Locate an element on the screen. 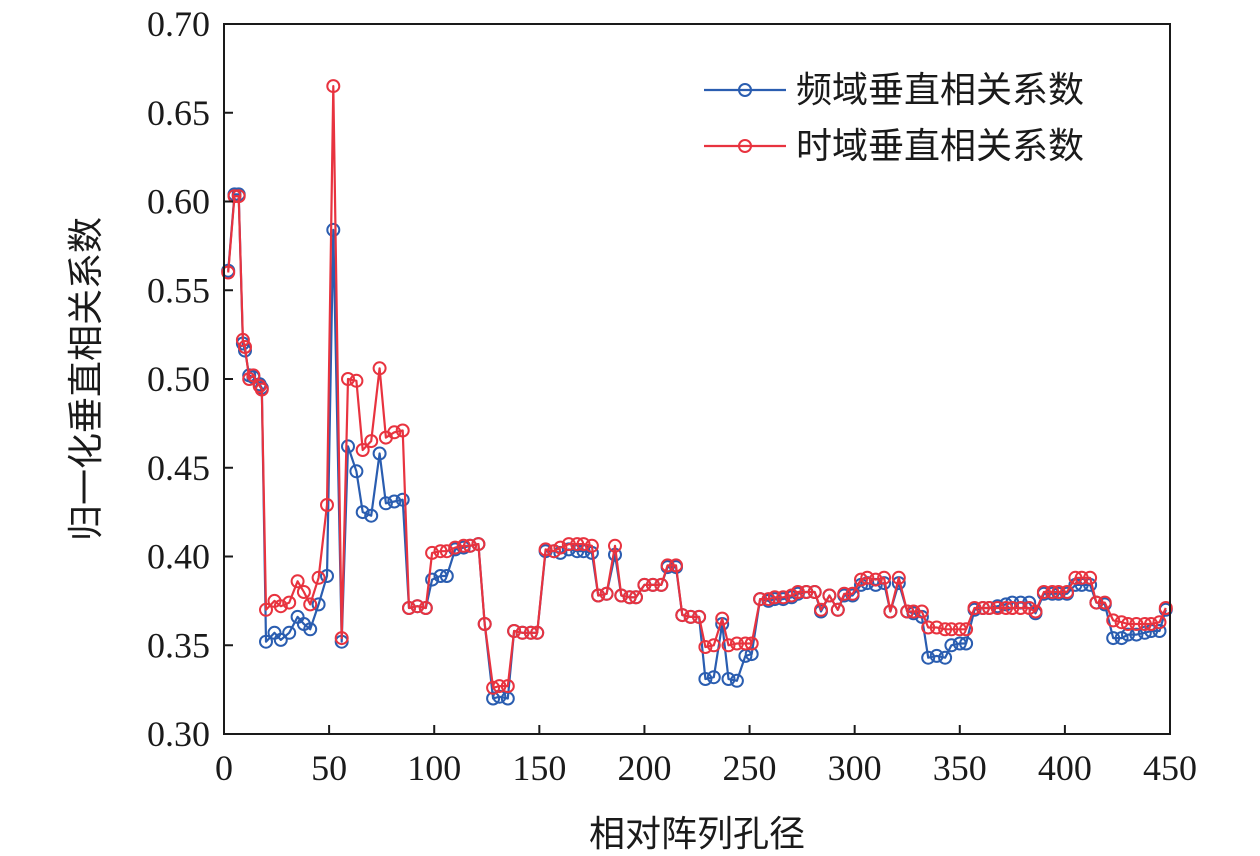 This screenshot has height=856, width=1260. x-tick-label: 250 is located at coordinates (750, 768).